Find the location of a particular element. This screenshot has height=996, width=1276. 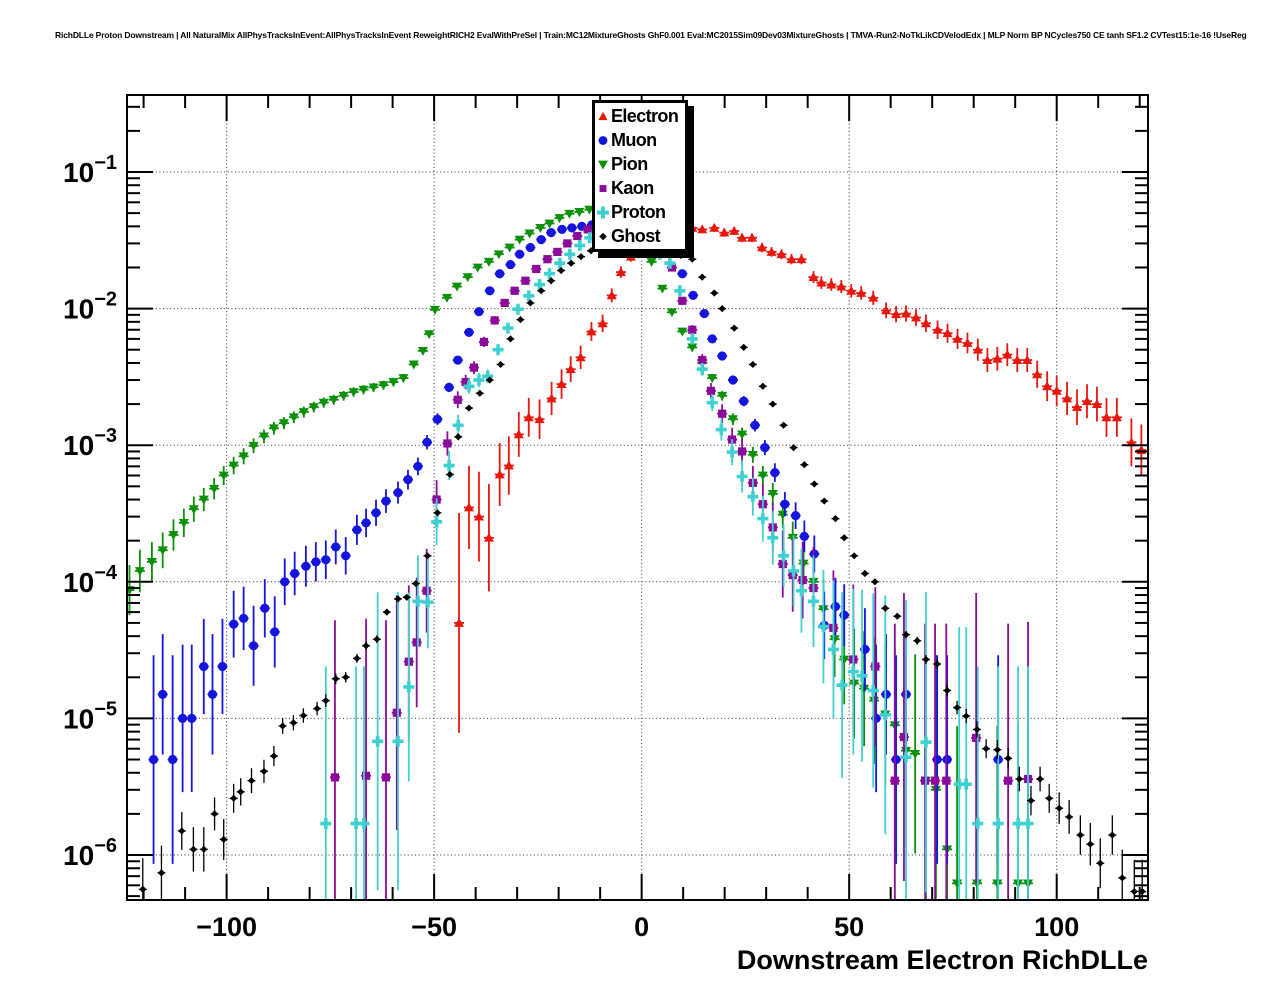

y-tick-label: 10⁻⁵ is located at coordinates (90, 716).